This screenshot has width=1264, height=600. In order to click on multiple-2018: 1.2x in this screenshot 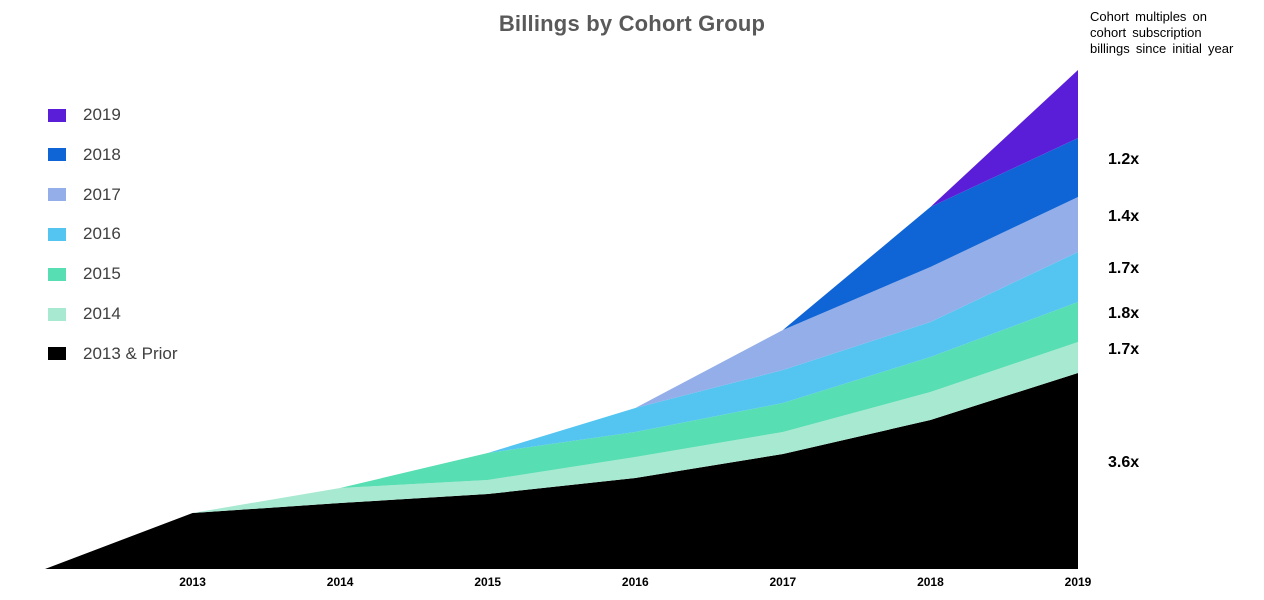, I will do `click(1124, 159)`.